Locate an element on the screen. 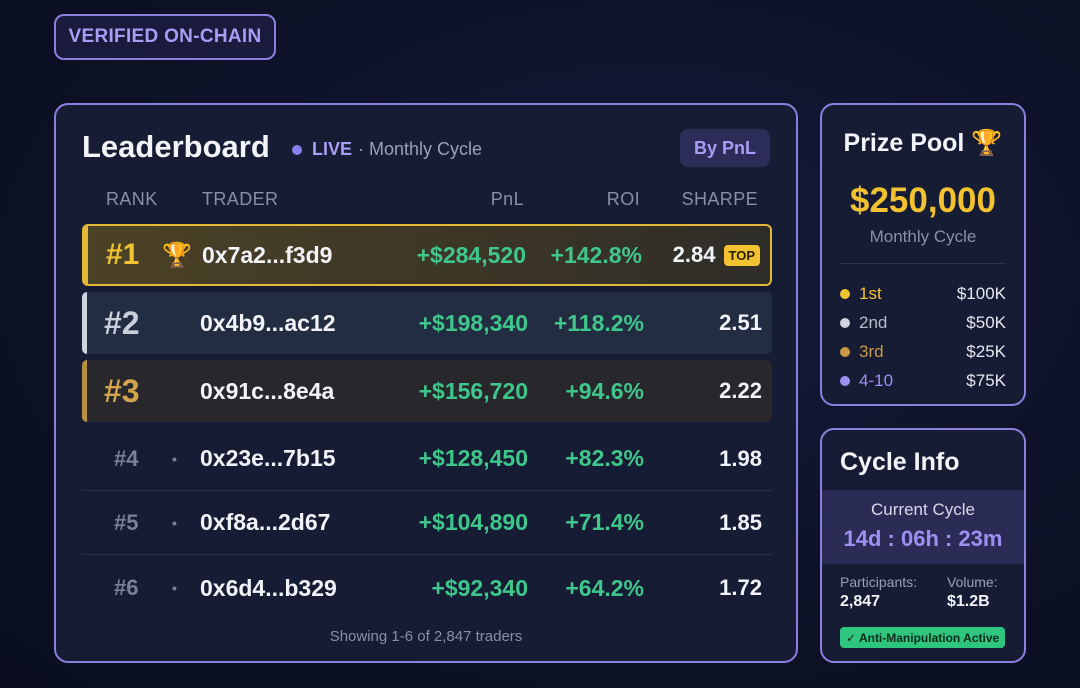 The image size is (1080, 688). table-row: #6 • 0x6d4...b329 +$92,340 +64.2% 1.72 is located at coordinates (427, 588).